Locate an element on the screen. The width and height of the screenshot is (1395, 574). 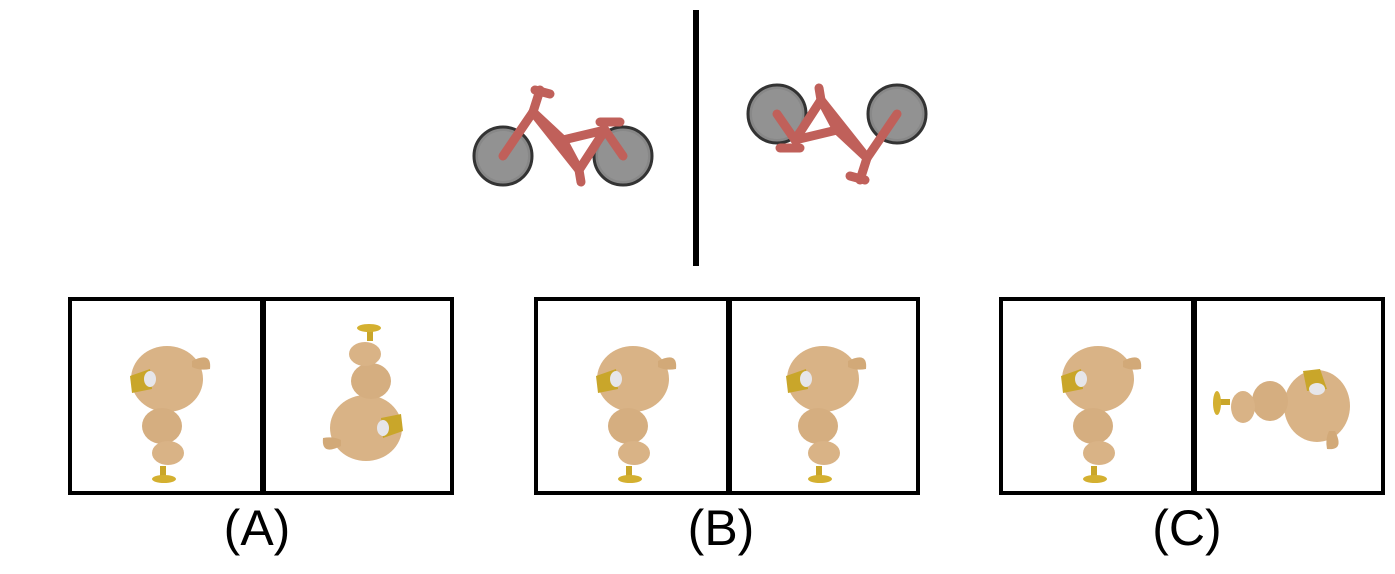
option-a-label: (A) is located at coordinates (257, 528).